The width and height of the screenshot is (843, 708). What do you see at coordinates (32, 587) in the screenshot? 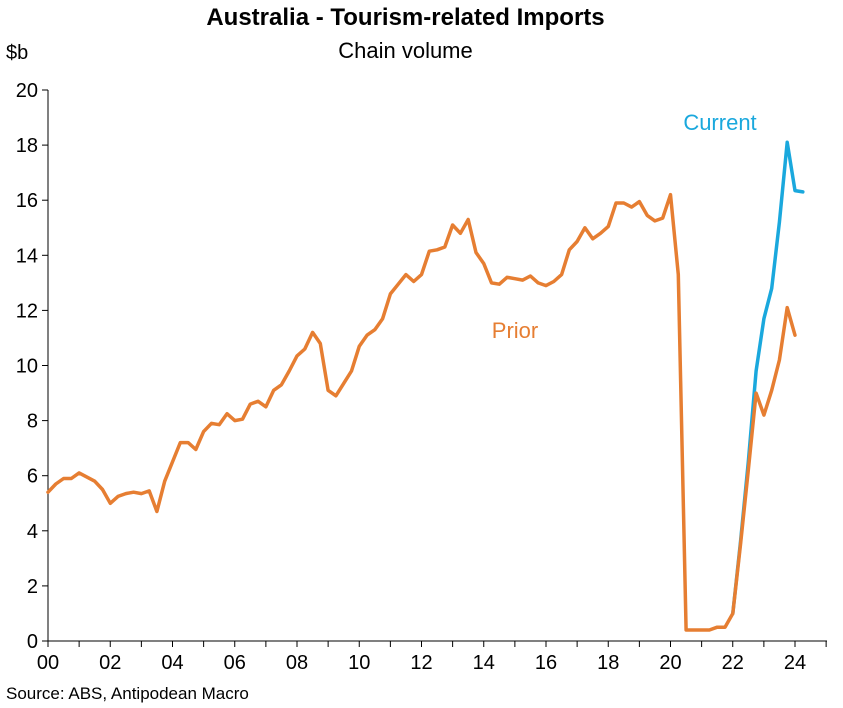
I see `y-tick-label: 2` at bounding box center [32, 587].